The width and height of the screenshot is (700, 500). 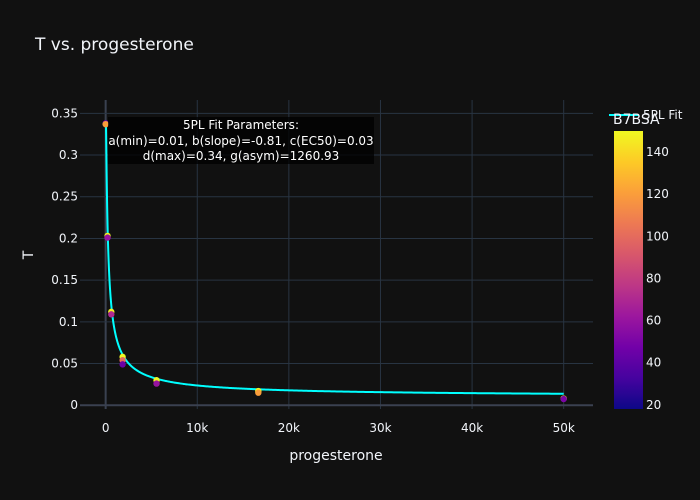 What do you see at coordinates (335, 456) in the screenshot?
I see `x-axis-label: progesterone` at bounding box center [335, 456].